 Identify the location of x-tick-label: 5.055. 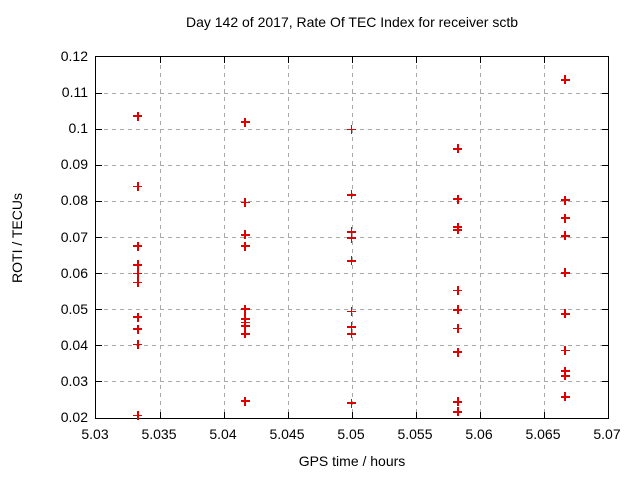
(415, 434).